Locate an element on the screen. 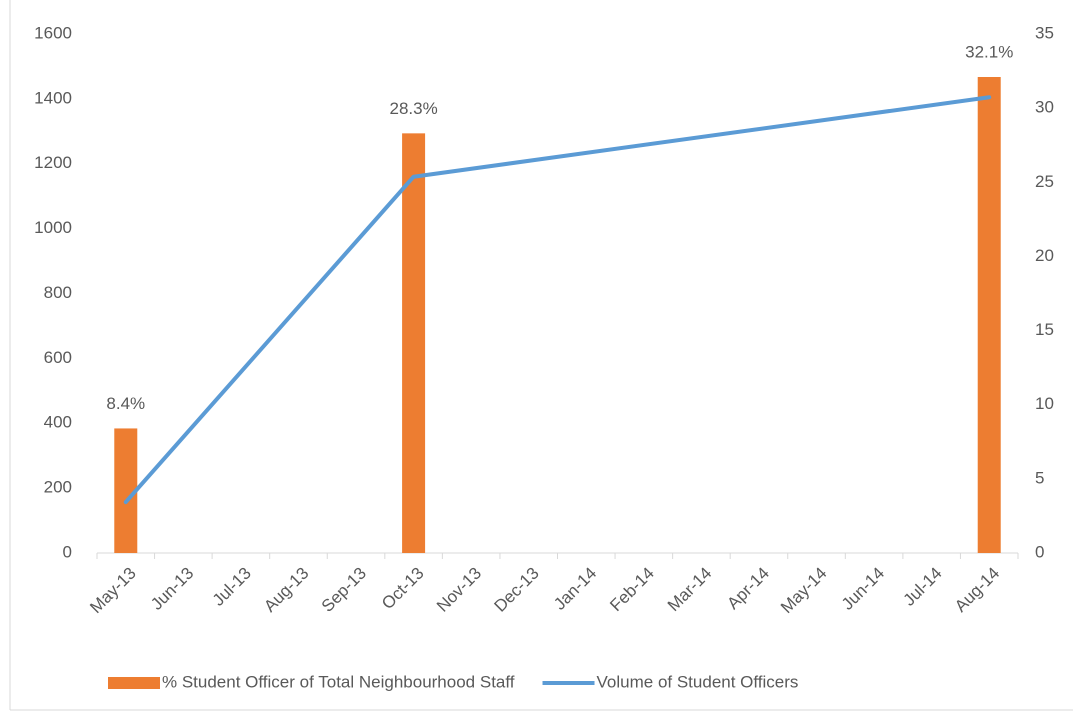  y2-tick-label: 30 is located at coordinates (1044, 107).